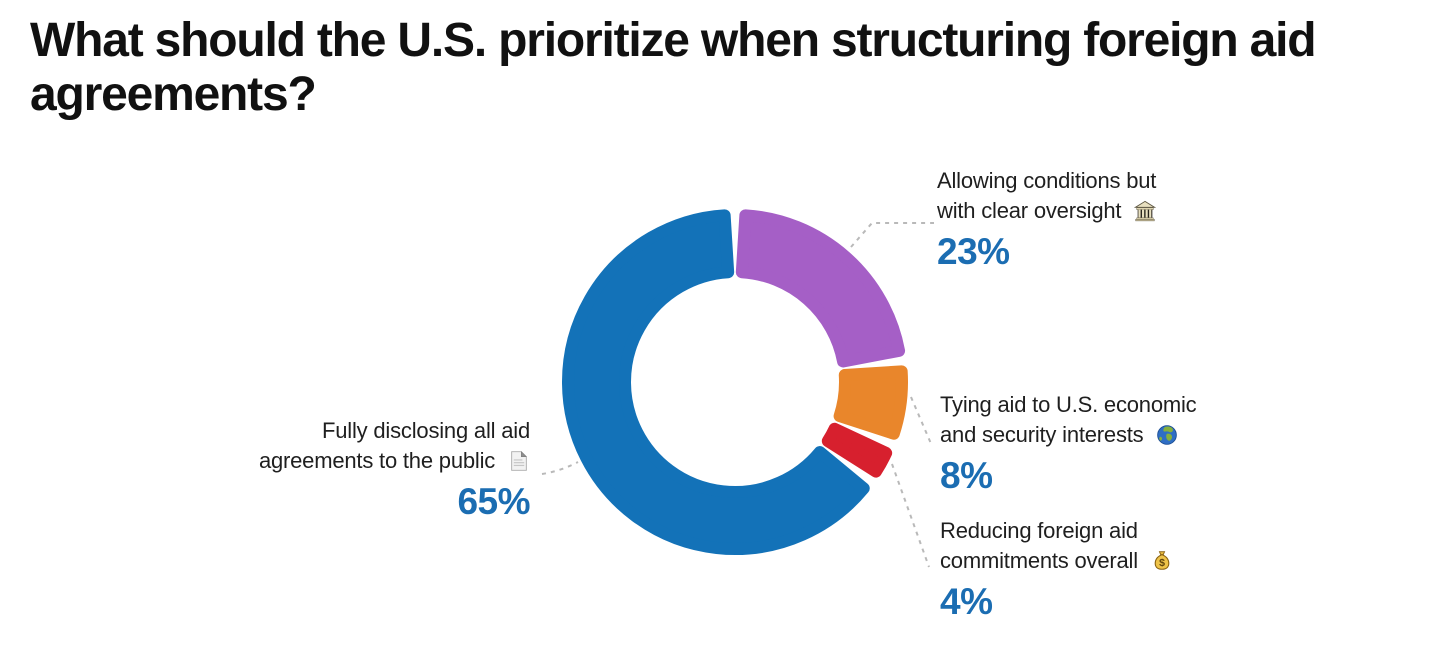 Image resolution: width=1456 pixels, height=651 pixels. I want to click on classical-building-icon, so click(1145, 211).